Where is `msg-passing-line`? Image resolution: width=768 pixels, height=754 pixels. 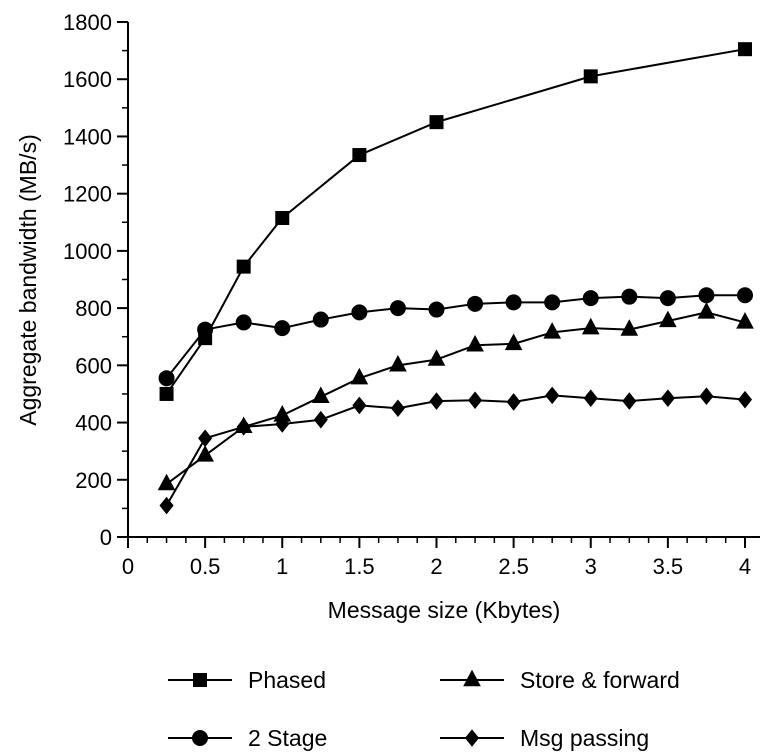 msg-passing-line is located at coordinates (455, 450).